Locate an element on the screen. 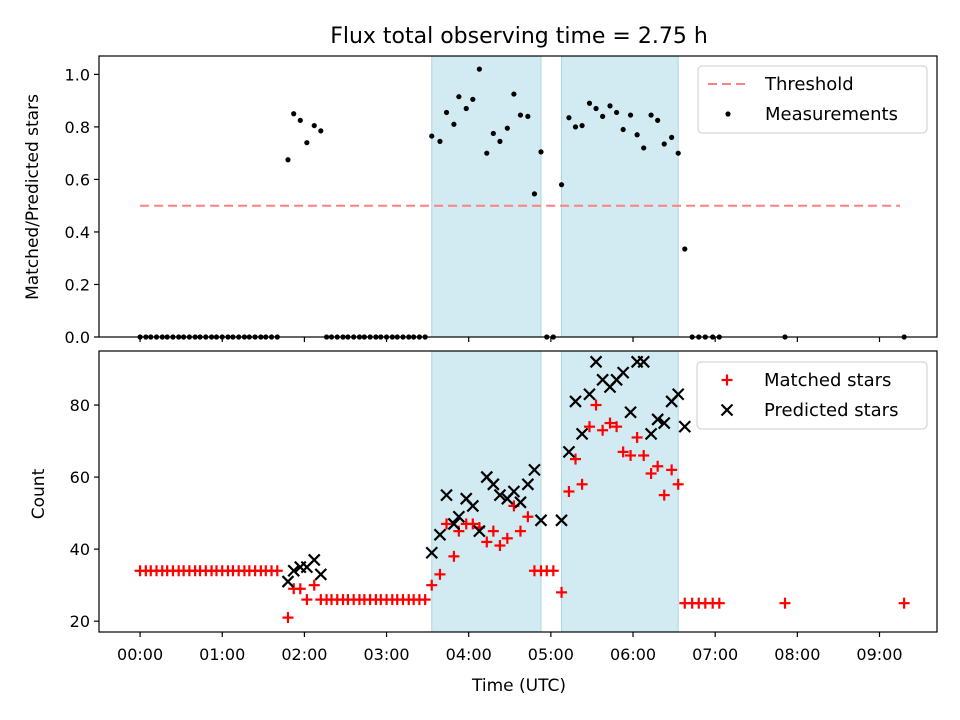  x-tick-label: 00:00 is located at coordinates (140, 654).